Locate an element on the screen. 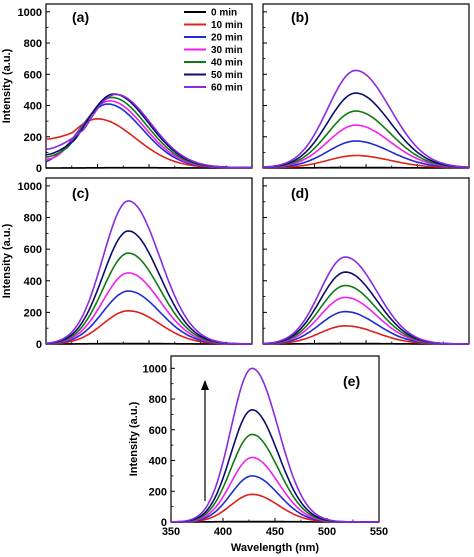 The image size is (474, 557). arrow-up-icon is located at coordinates (205, 385).